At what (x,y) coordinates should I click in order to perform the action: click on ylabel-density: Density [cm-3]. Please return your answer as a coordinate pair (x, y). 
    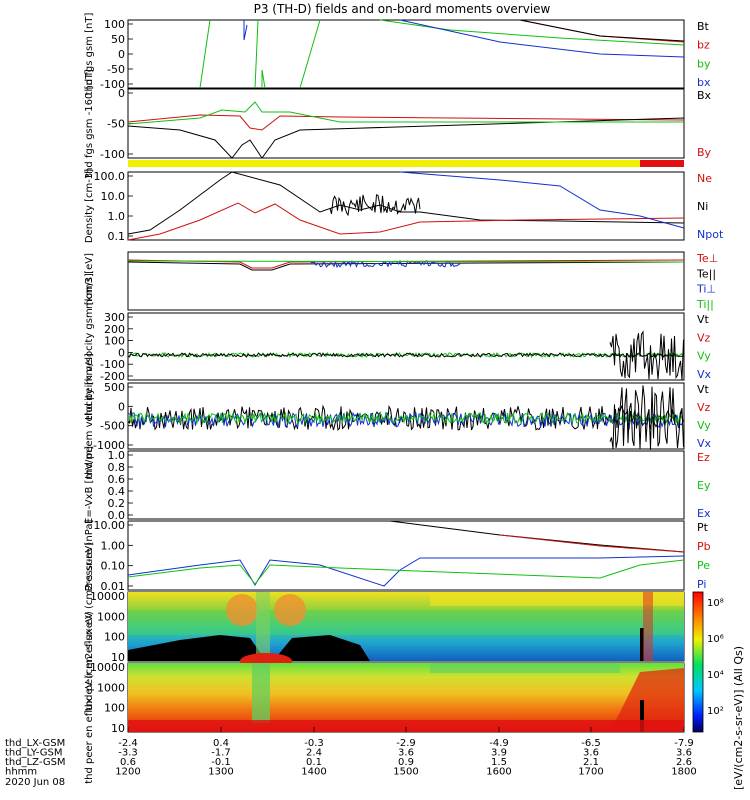
    Looking at the image, I should click on (89, 206).